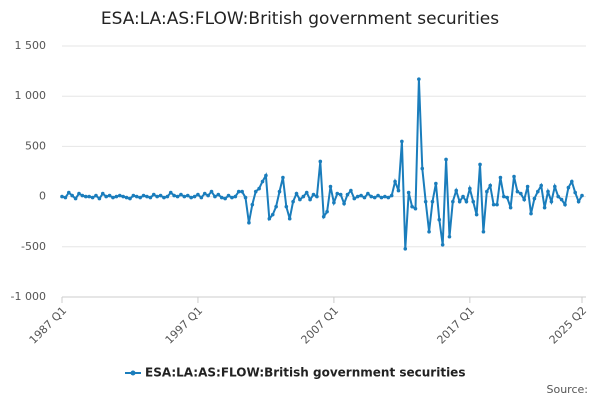 This screenshot has width=600, height=400. I want to click on source: Source:, so click(568, 389).